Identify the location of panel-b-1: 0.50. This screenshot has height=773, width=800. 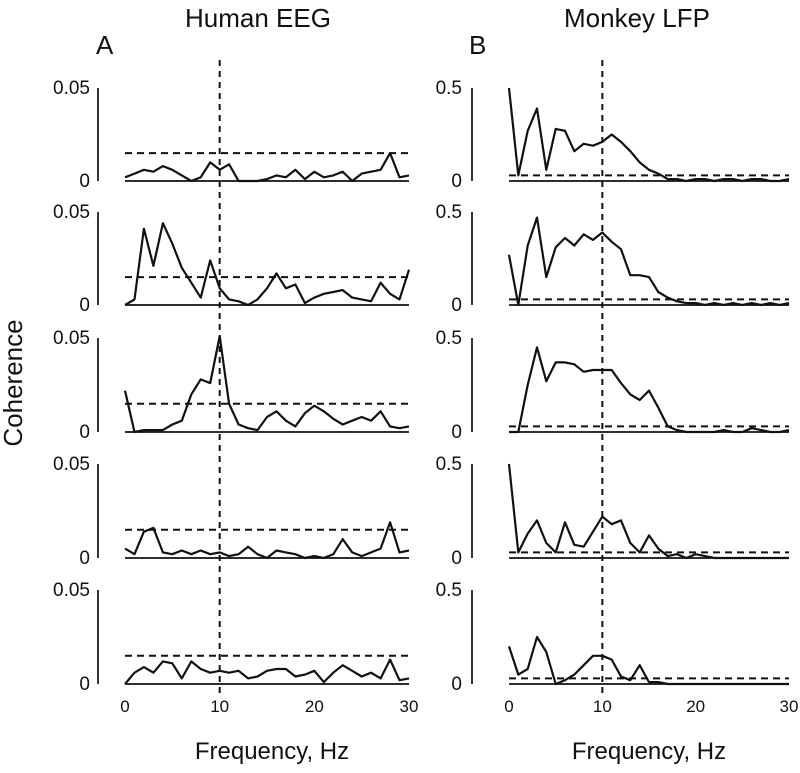
(613, 135).